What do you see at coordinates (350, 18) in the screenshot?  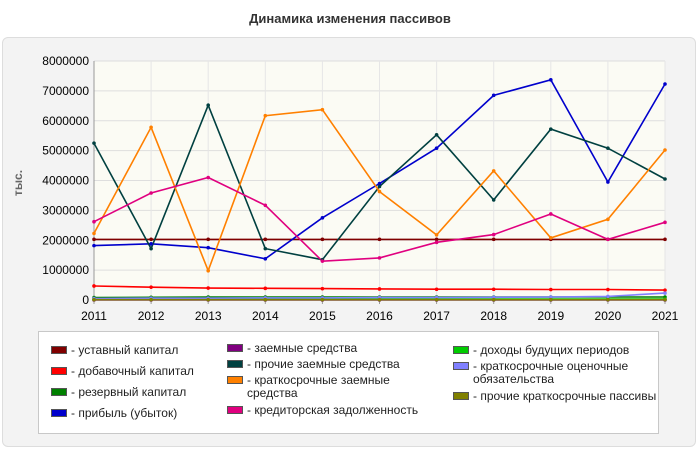 I see `chart-title: Динамика изменения пассивов` at bounding box center [350, 18].